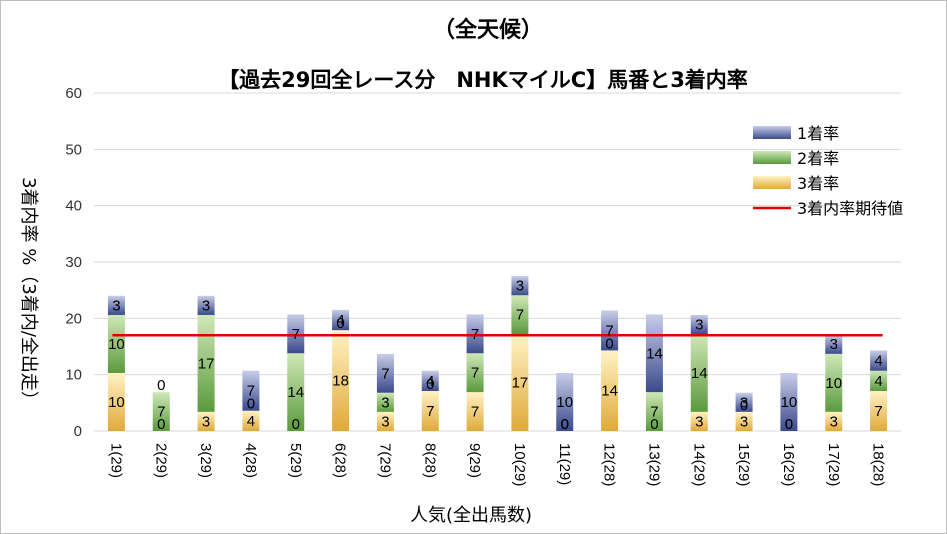 This screenshot has height=534, width=947. Describe the element at coordinates (205, 460) in the screenshot. I see `x-tick-label: 3(29)` at that location.